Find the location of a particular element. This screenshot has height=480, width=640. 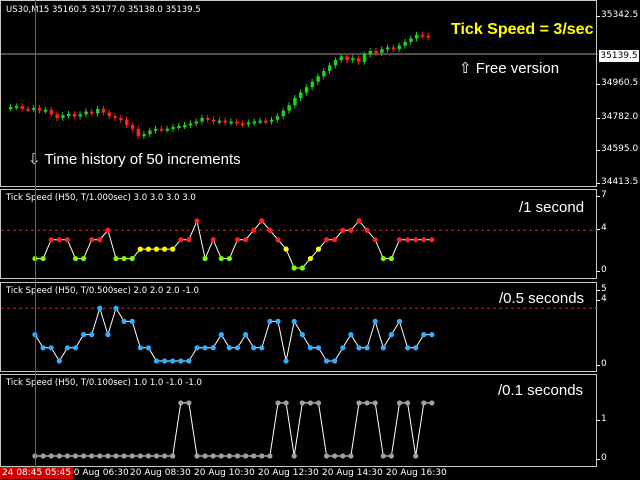

price-axis: 35342.5 34960.5 34782.0 34595.0 34413.5 is located at coordinates (618, 93).